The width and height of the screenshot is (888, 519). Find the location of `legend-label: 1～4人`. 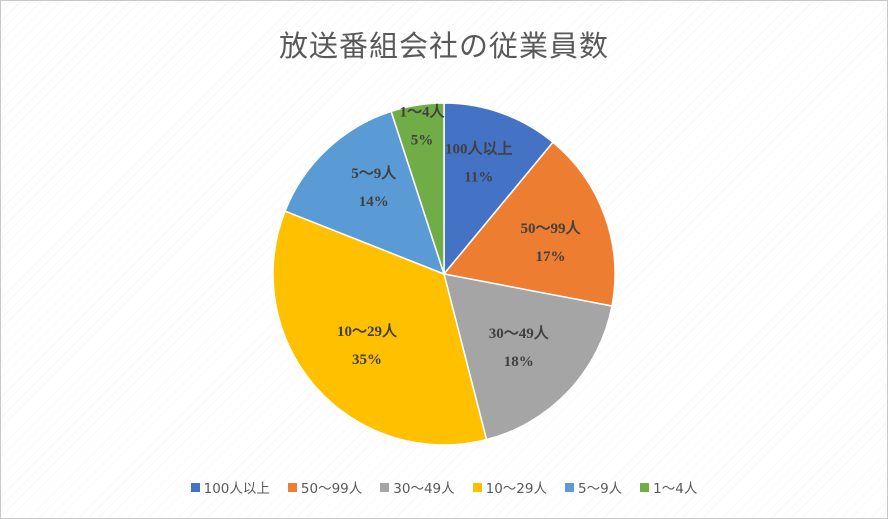

legend-label: 1～4人 is located at coordinates (675, 489).